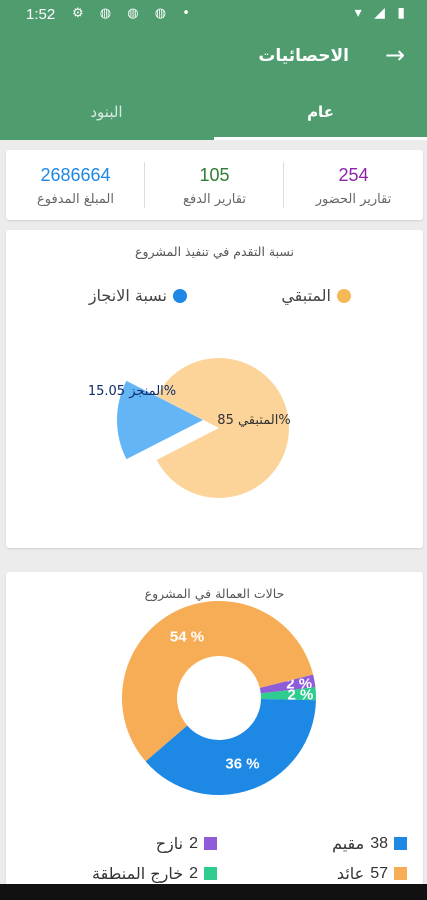 The width and height of the screenshot is (427, 900). I want to click on legend-count: 57, so click(379, 873).